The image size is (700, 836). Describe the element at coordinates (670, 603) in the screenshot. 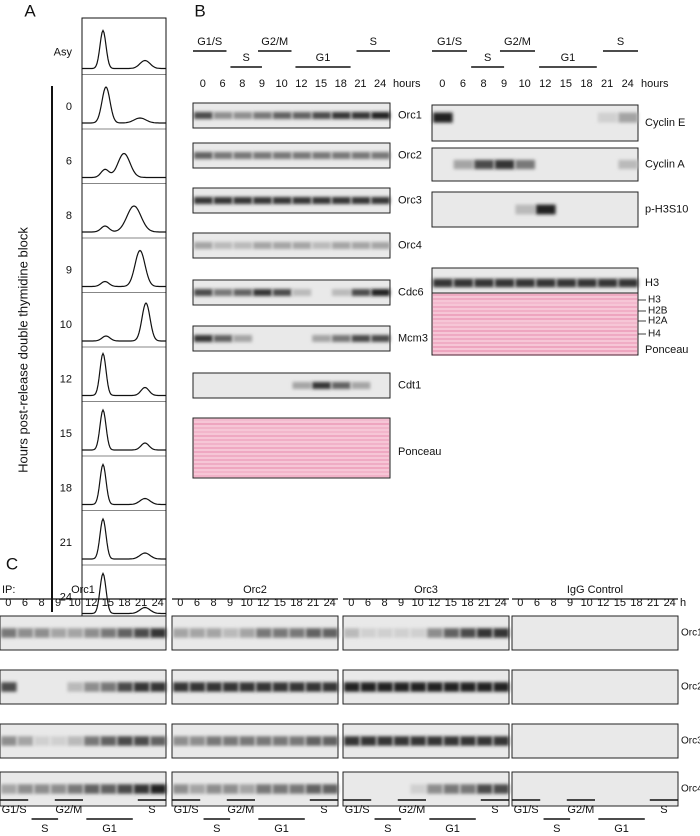

I see `label: 24` at that location.